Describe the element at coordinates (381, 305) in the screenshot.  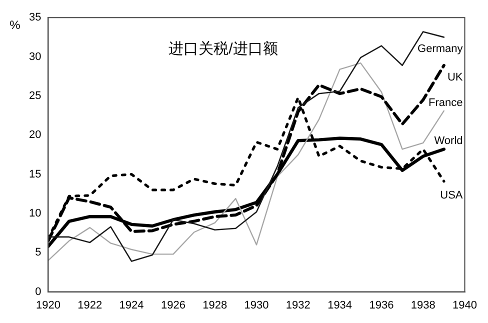
I see `x-tick-label: 1936` at that location.